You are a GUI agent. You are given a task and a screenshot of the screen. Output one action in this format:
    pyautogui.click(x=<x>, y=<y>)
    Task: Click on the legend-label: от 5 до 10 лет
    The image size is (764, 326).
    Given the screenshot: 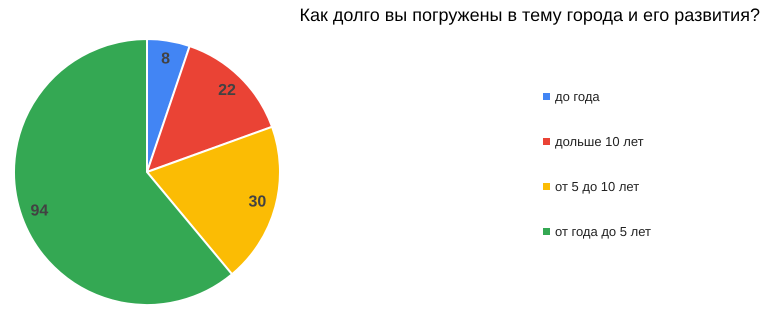 What is the action you would take?
    pyautogui.click(x=597, y=186)
    